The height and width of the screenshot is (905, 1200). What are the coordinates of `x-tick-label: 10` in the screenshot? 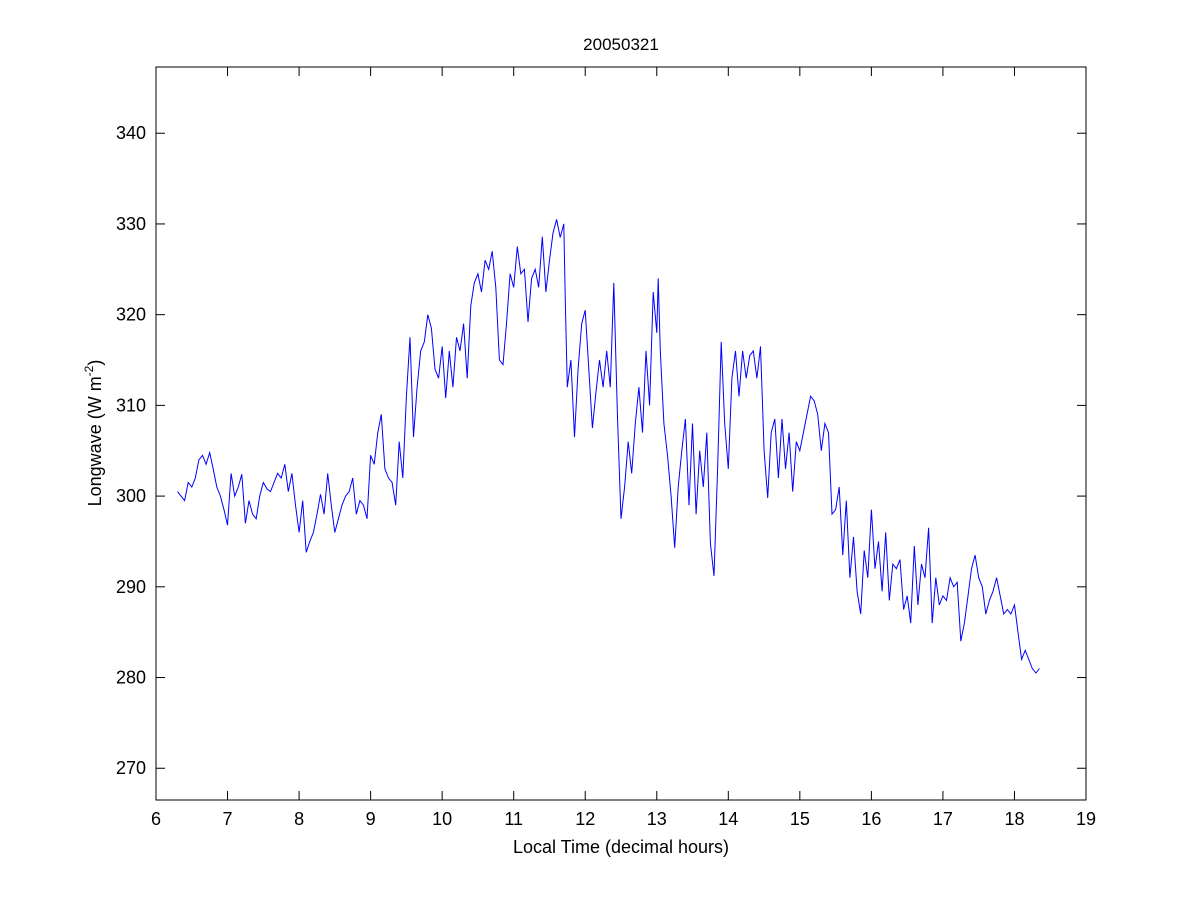 It's located at (442, 819).